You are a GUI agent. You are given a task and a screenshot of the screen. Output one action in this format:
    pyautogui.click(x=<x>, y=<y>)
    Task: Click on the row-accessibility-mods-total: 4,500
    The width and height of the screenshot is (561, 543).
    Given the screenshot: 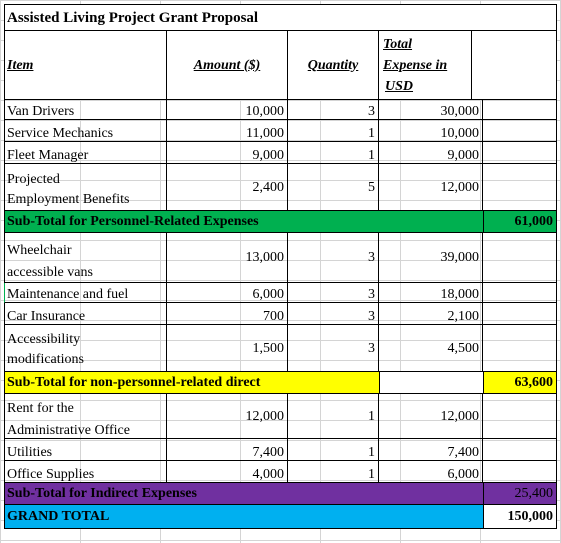 What is the action you would take?
    pyautogui.click(x=431, y=348)
    